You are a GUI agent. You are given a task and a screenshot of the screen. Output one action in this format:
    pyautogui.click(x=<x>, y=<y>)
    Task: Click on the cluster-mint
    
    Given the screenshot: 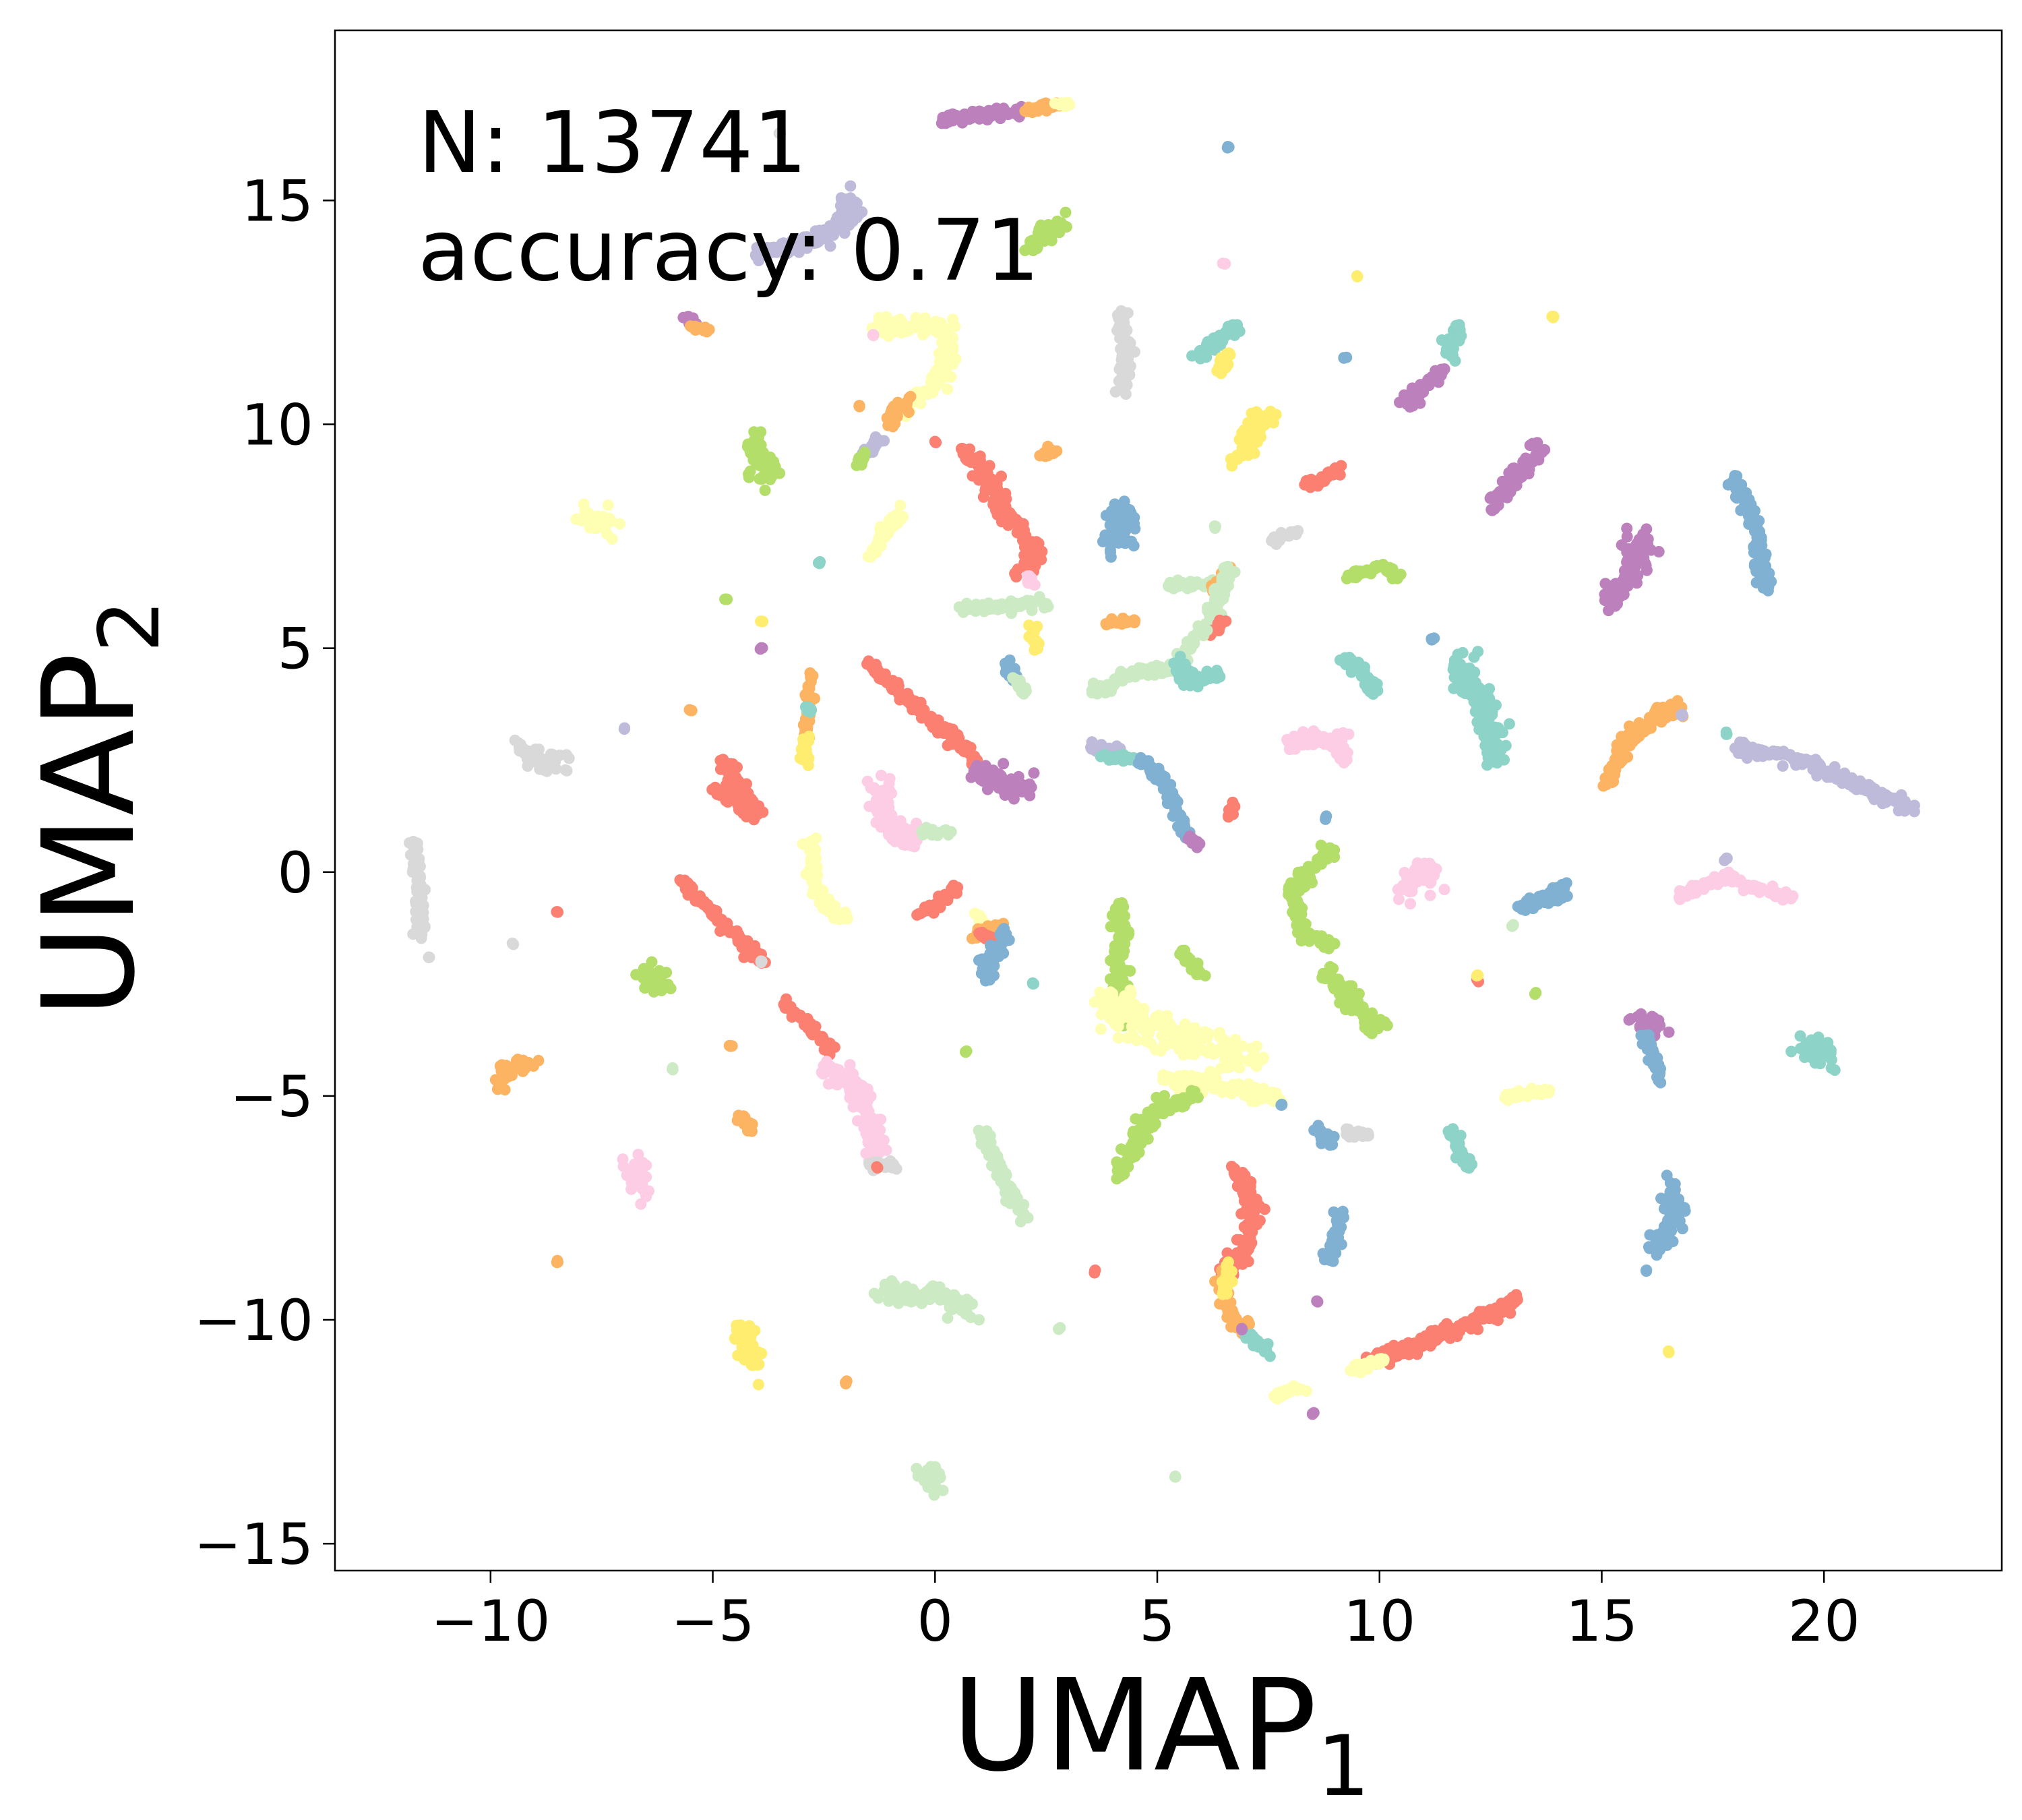 What is the action you would take?
    pyautogui.click(x=1004, y=604)
    